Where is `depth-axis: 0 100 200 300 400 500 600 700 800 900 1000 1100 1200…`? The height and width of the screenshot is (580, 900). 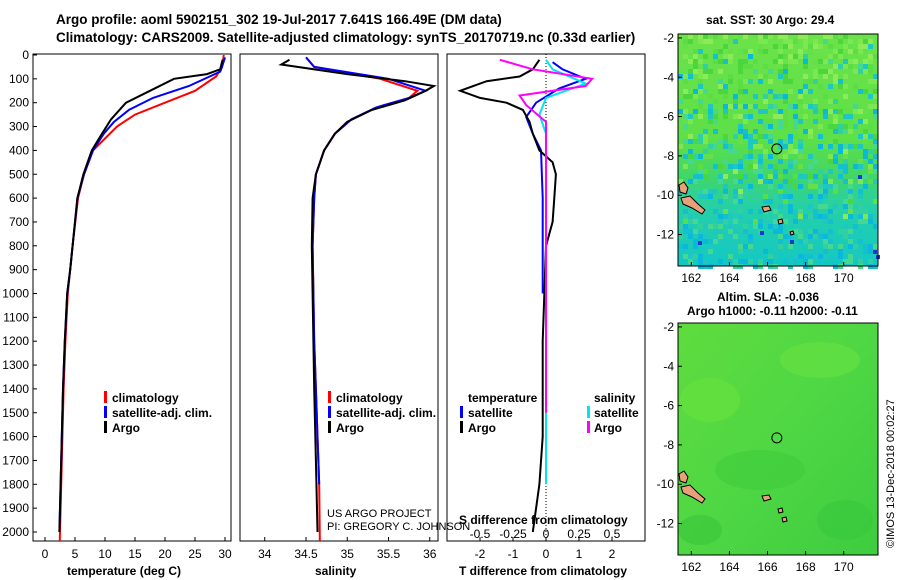
depth-axis: 0 100 200 300 400 500 600 700 800 900 1000 1100 1200… is located at coordinates (19, 293).